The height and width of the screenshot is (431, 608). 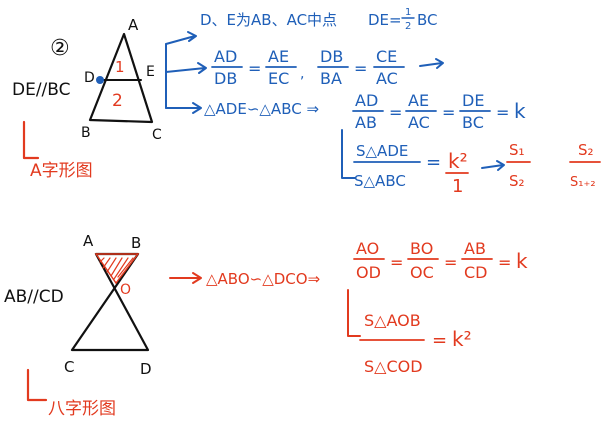 I want to click on label-c-2: C, so click(x=69, y=367).